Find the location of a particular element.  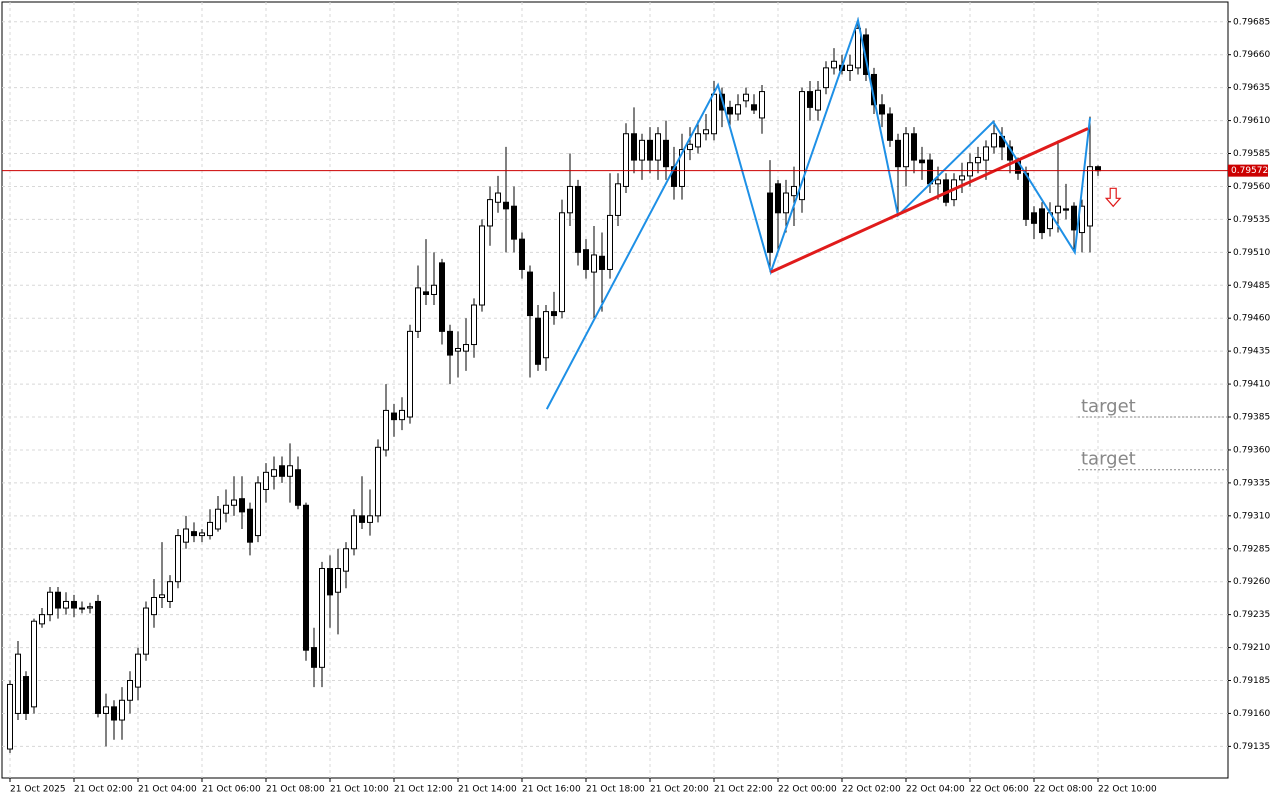

x-tick-label: 21 Oct 12:00 is located at coordinates (423, 790).